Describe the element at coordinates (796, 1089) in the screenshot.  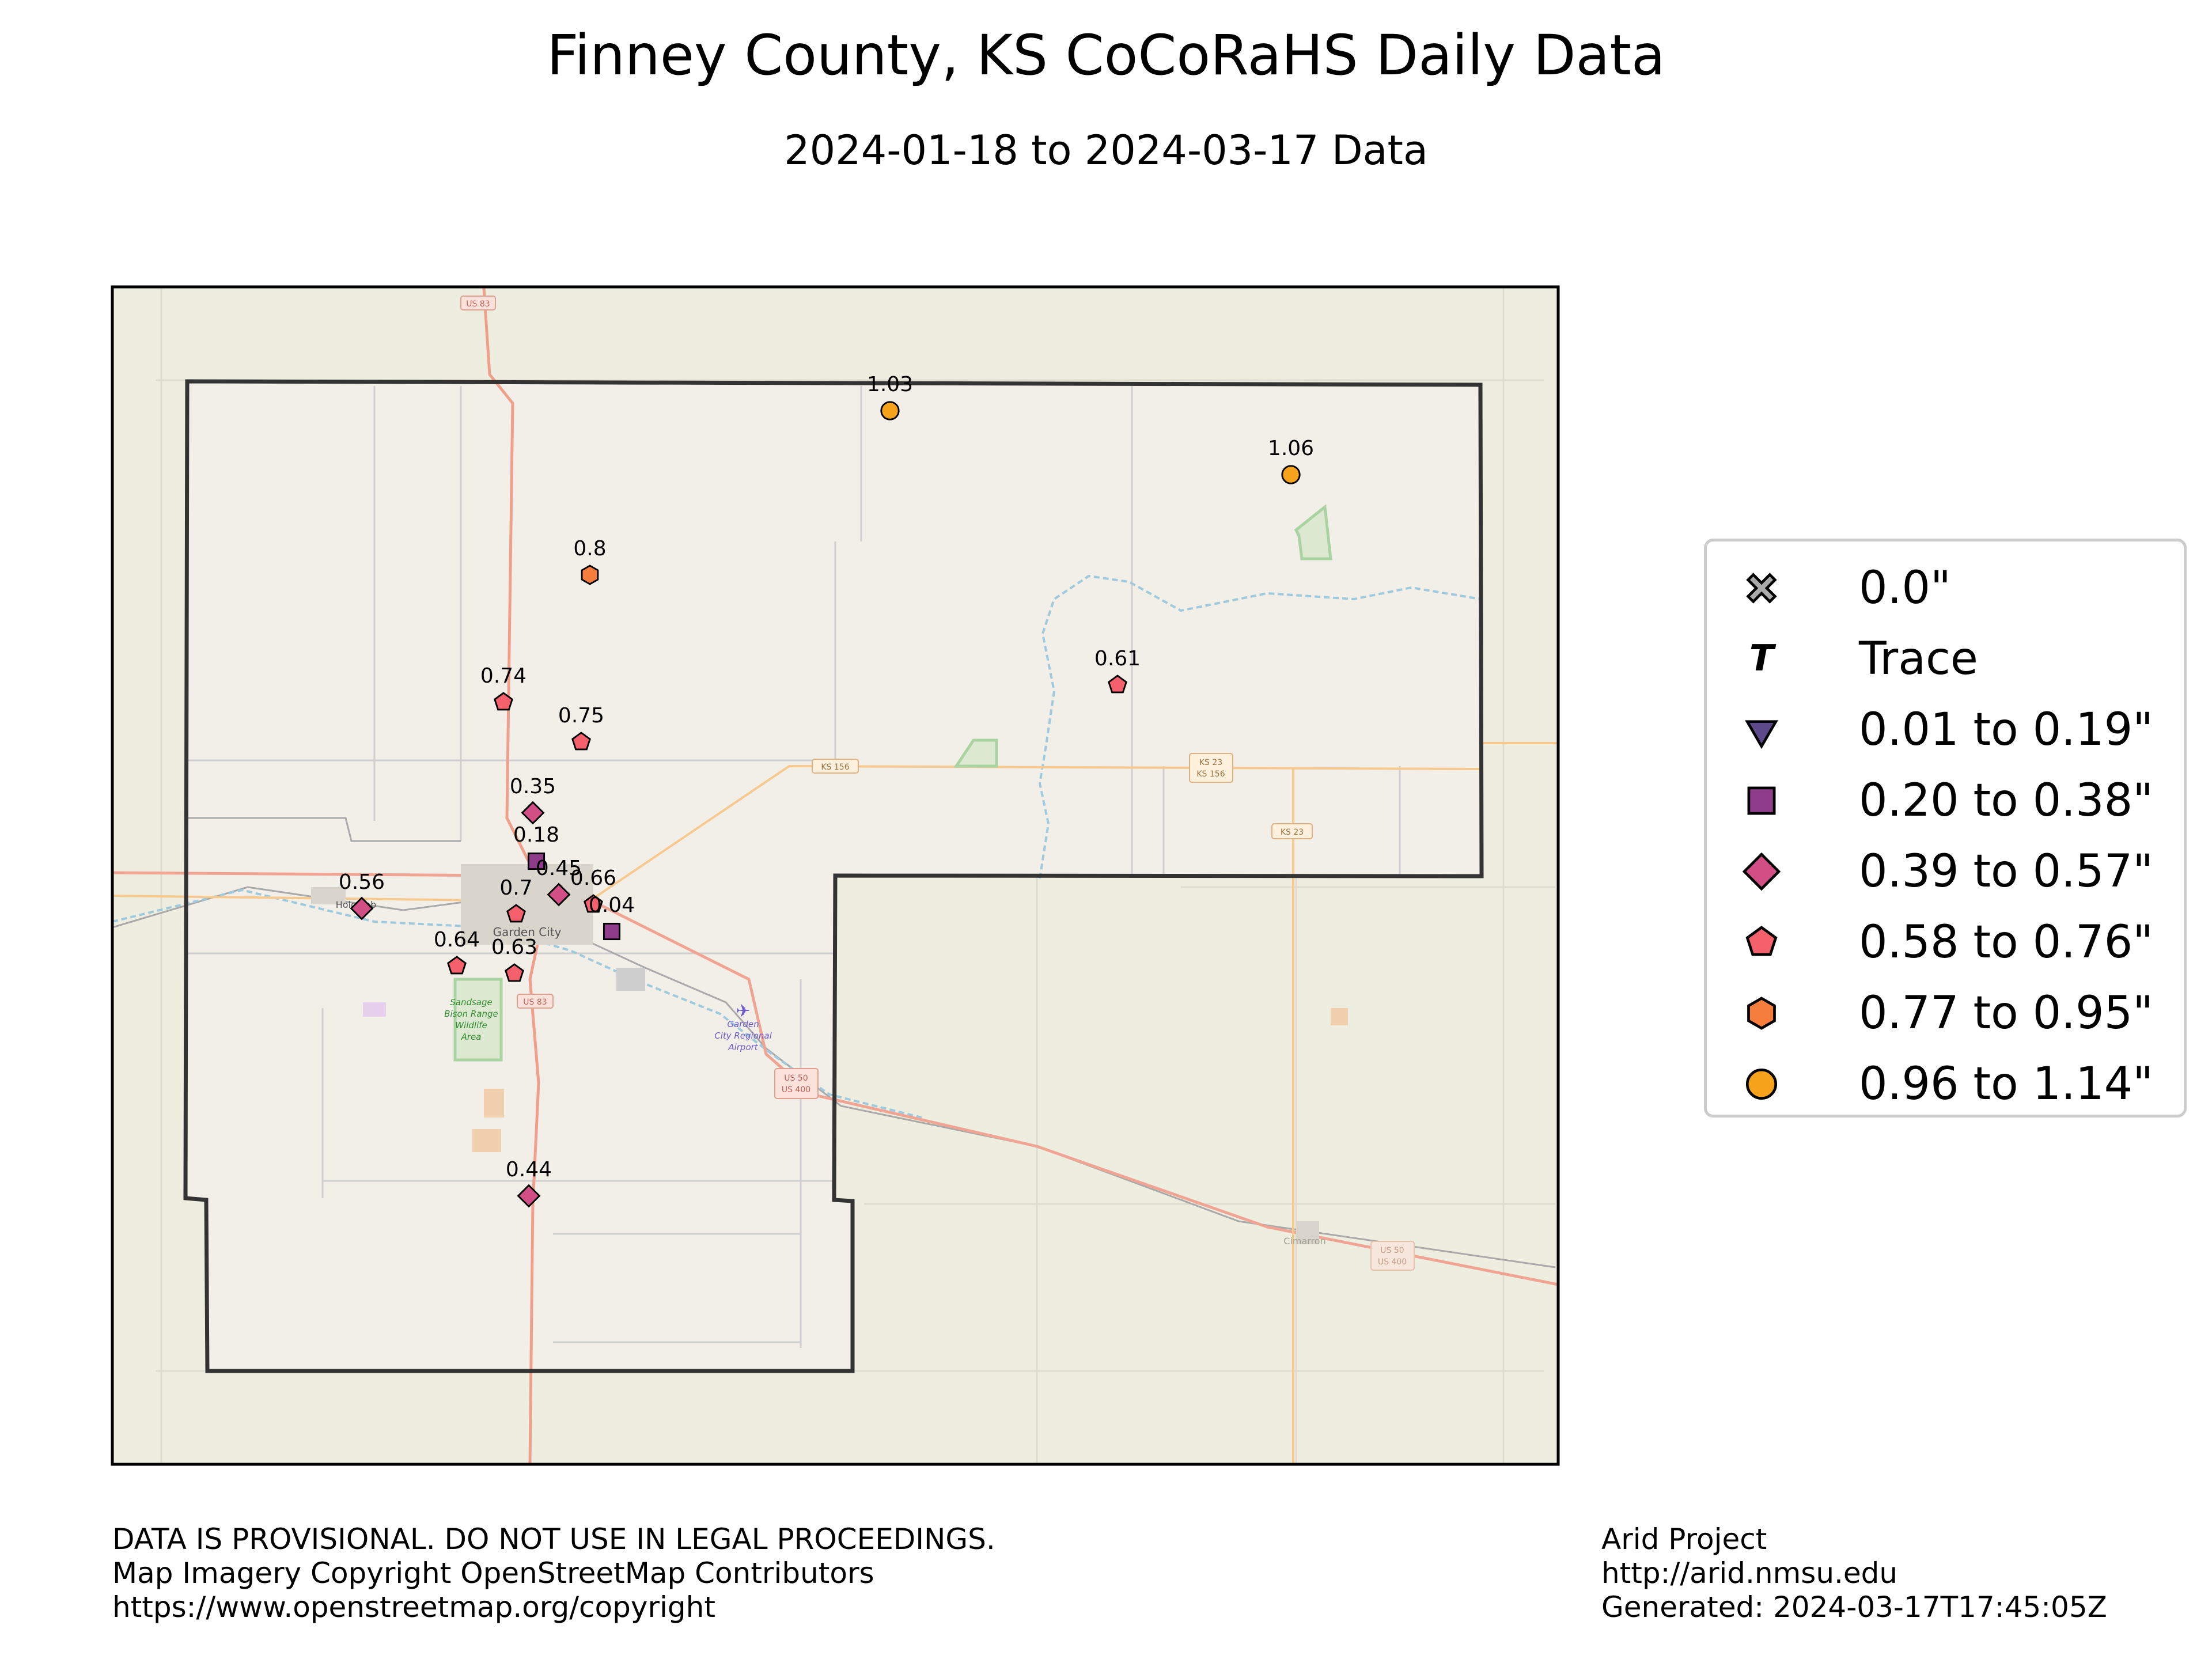
I see `shield-us50-line2: US 400` at that location.